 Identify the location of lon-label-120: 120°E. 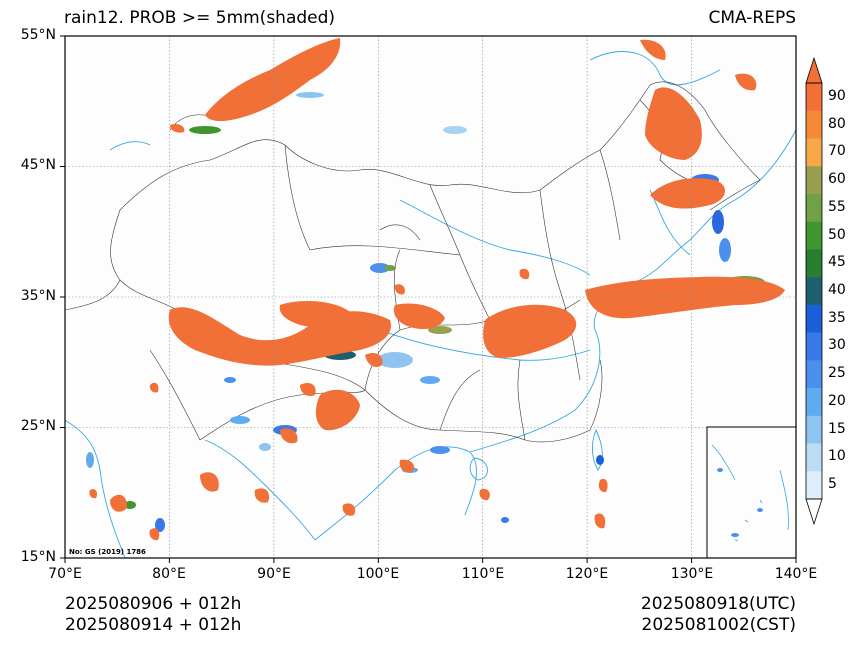
(587, 574).